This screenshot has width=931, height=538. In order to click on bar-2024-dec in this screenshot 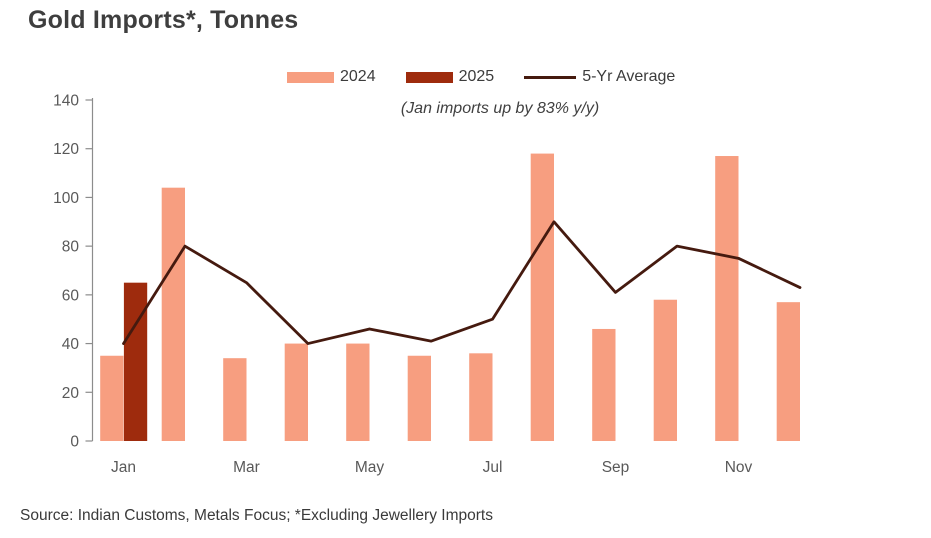, I will do `click(788, 371)`.